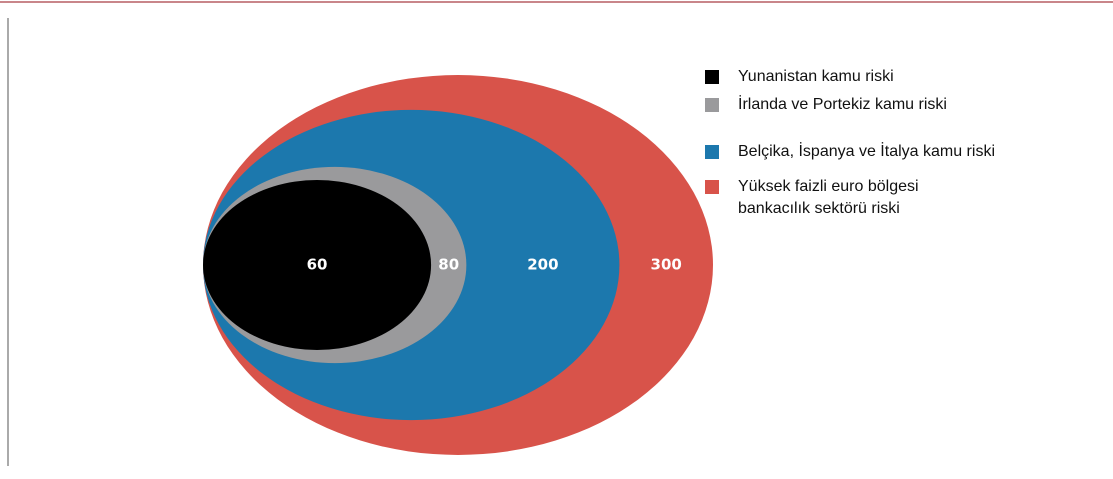 This screenshot has height=479, width=1113. Describe the element at coordinates (448, 265) in the screenshot. I see `value-label: 80` at that location.